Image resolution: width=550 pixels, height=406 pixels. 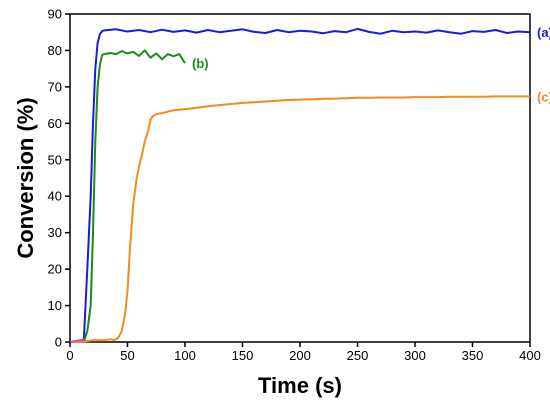 What do you see at coordinates (55, 123) in the screenshot?
I see `y-tick-label: 60` at bounding box center [55, 123].